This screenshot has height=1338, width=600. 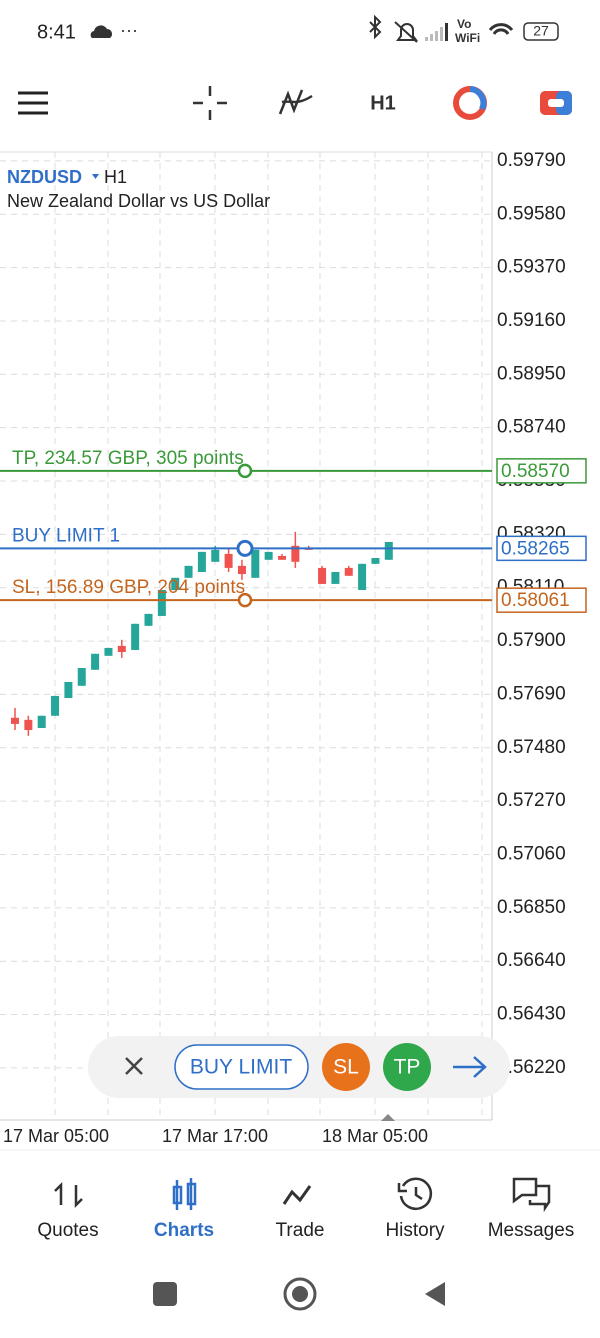 I want to click on scroll-marker, so click(x=388, y=1117).